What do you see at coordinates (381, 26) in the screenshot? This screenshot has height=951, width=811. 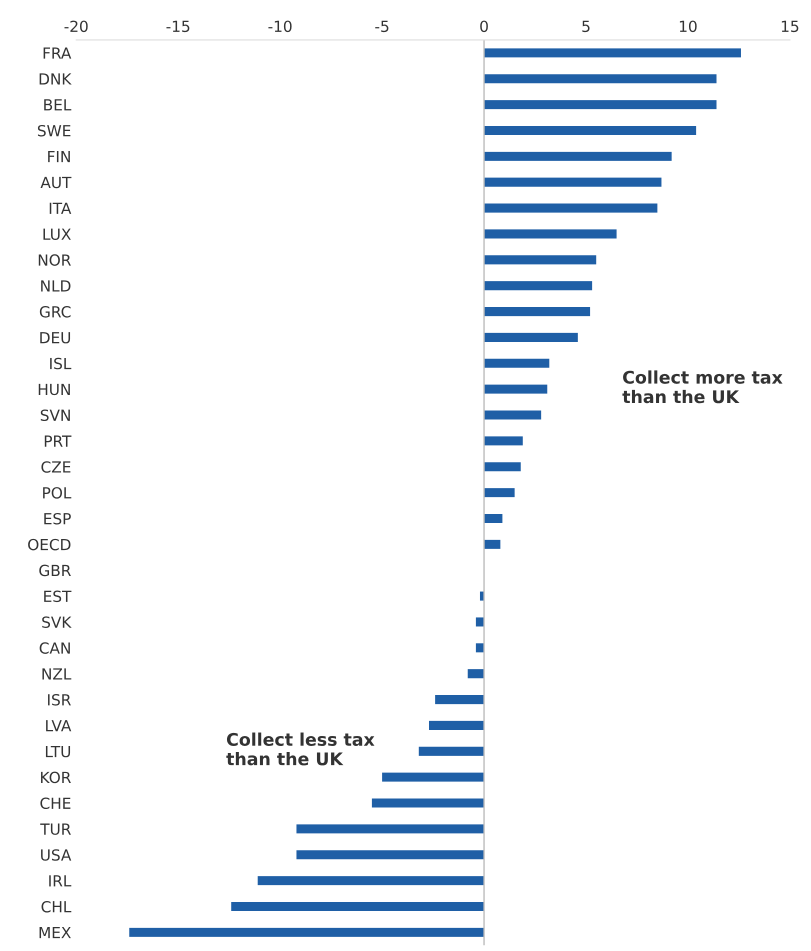 I see `x-tick-label: -5` at bounding box center [381, 26].